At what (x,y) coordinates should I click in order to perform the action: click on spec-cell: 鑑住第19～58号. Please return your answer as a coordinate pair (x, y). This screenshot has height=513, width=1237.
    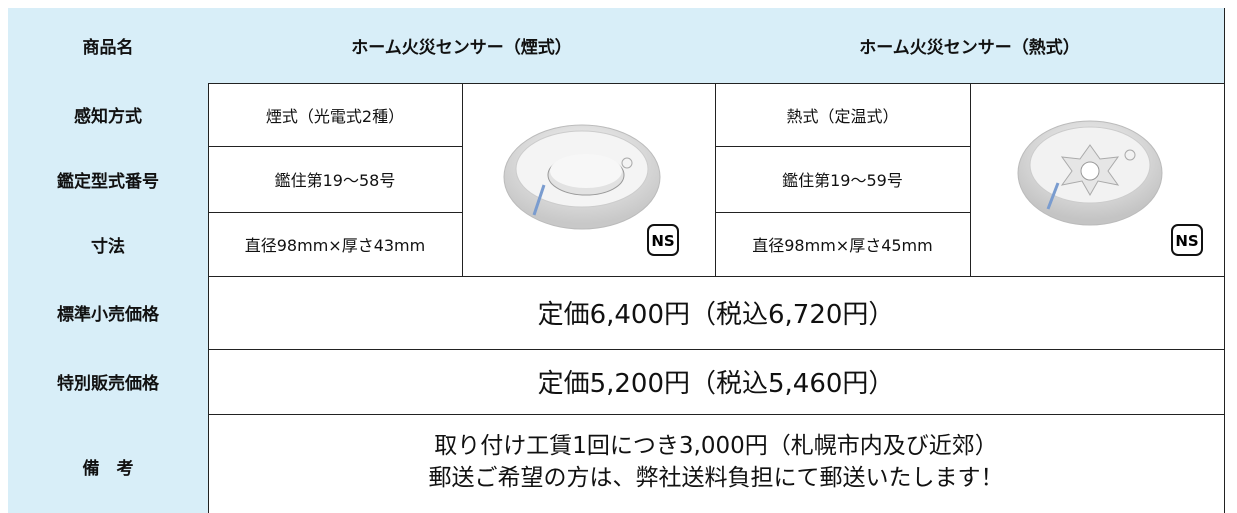
    Looking at the image, I should click on (335, 179).